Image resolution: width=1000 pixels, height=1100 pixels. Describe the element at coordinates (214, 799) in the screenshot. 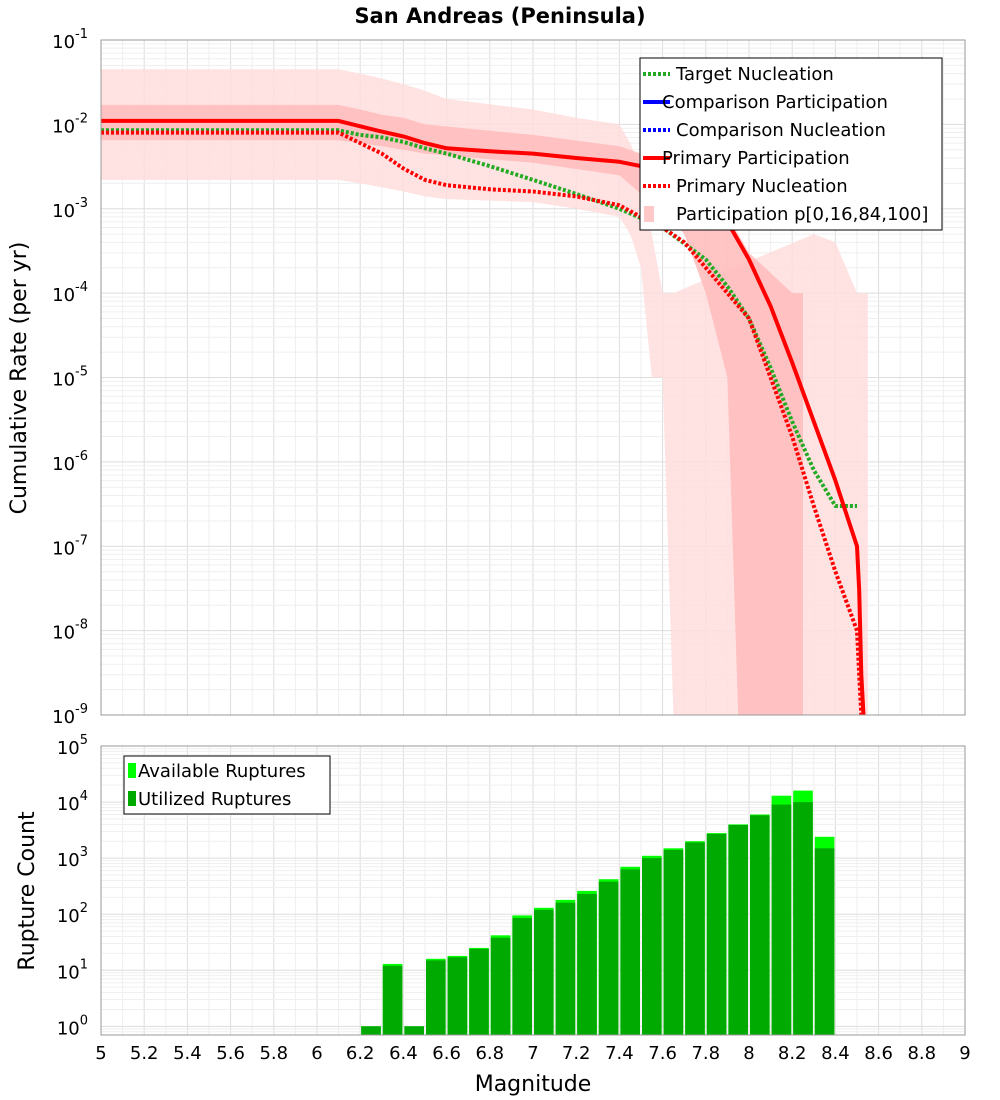

I see `legend-label: Utilized Ruptures` at that location.